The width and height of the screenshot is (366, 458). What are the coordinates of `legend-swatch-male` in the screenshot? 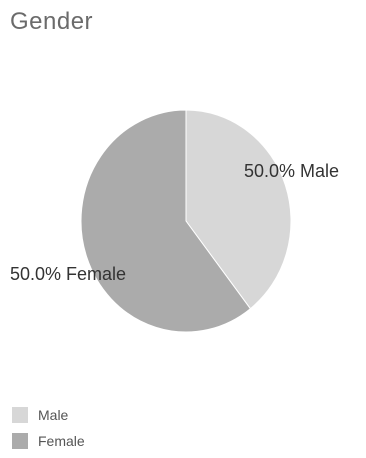 It's located at (20, 415).